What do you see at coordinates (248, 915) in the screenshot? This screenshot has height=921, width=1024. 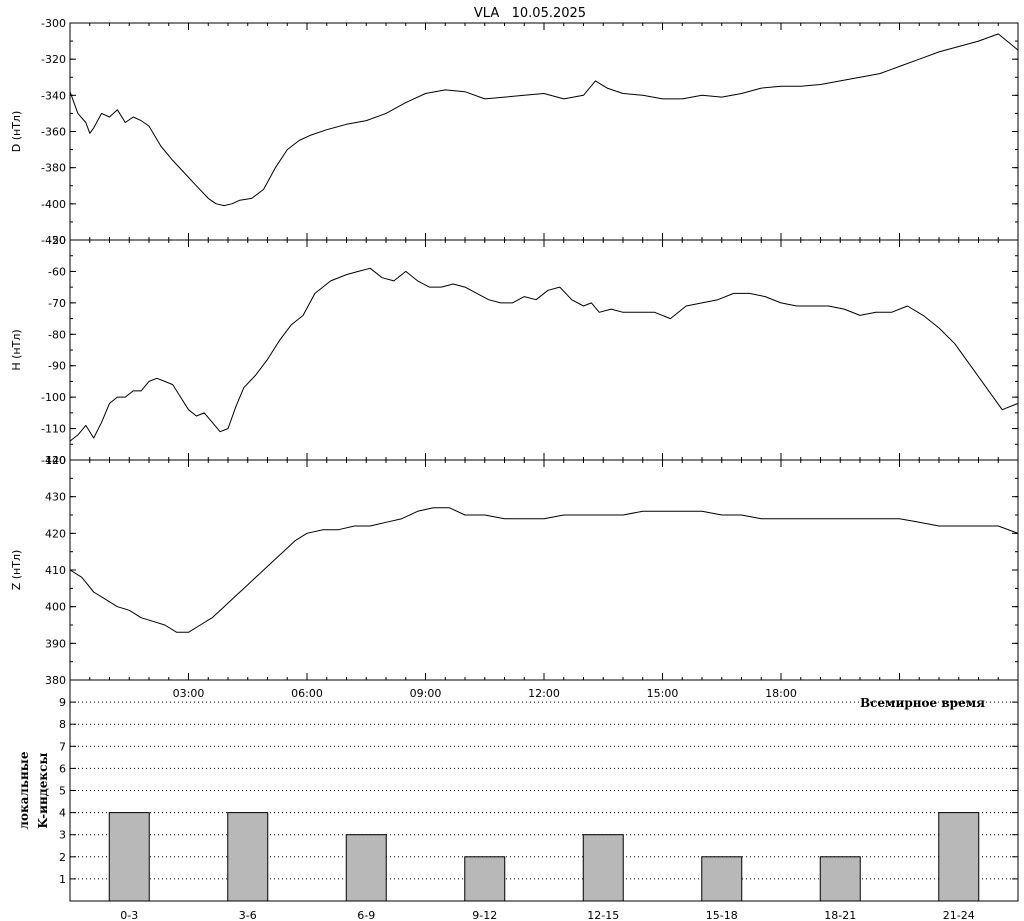 I see `category-label: 3-6` at bounding box center [248, 915].